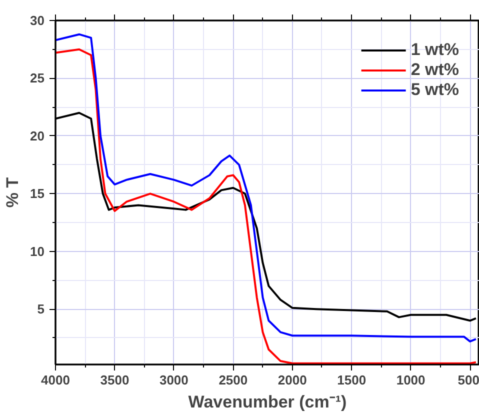 The height and width of the screenshot is (414, 479). What do you see at coordinates (434, 70) in the screenshot?
I see `legend-label: 2 wt%` at bounding box center [434, 70].